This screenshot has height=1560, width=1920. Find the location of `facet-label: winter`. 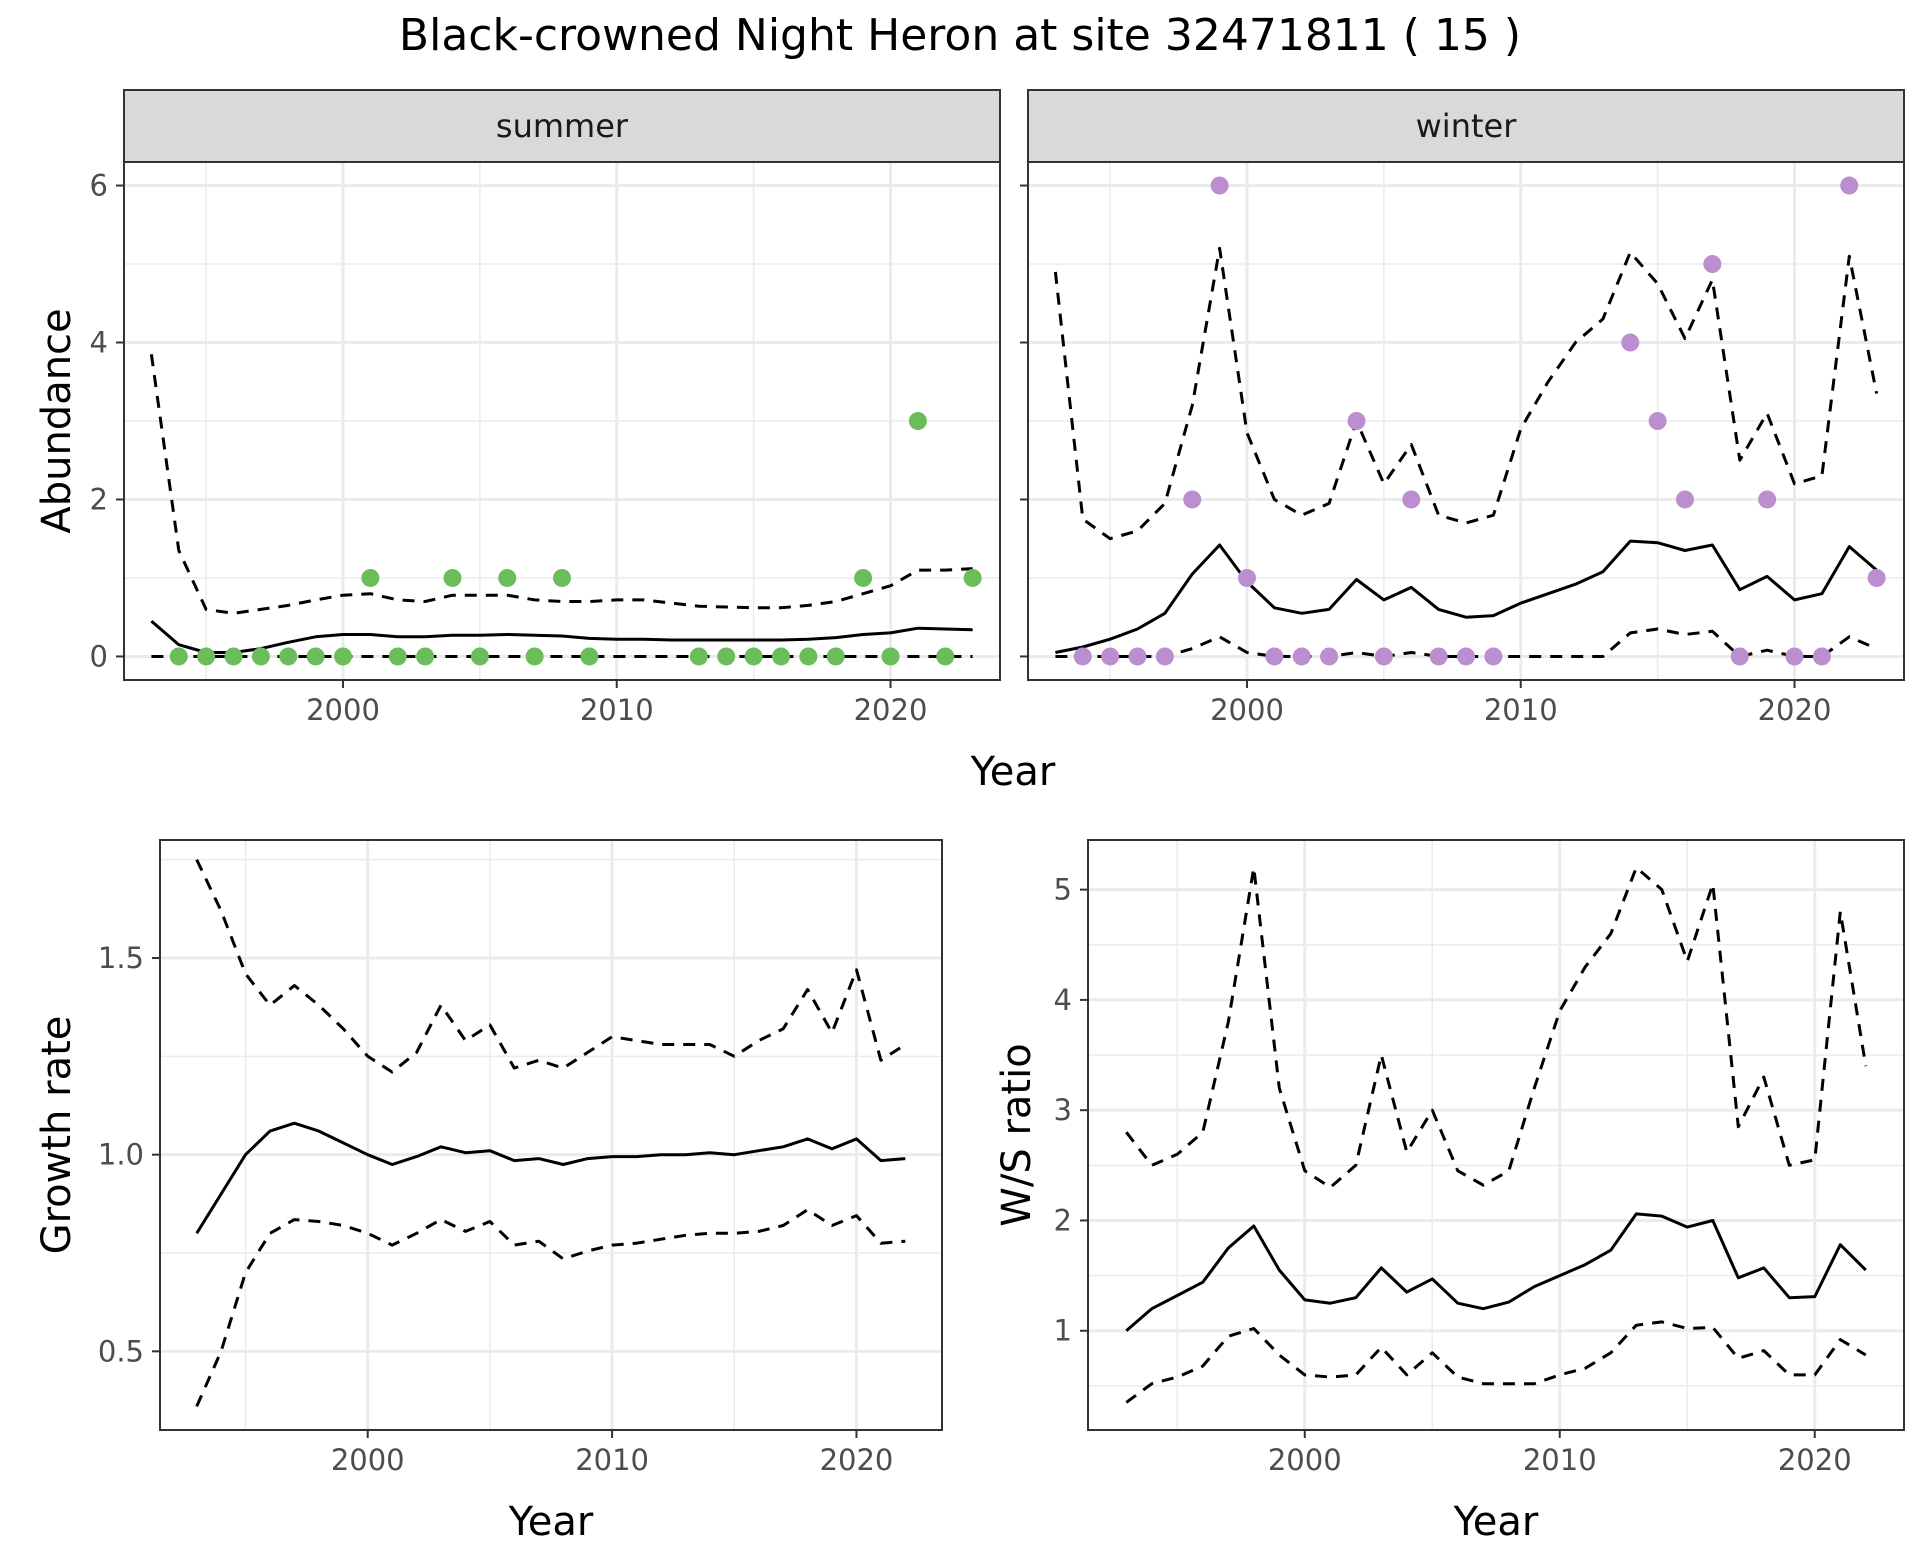

facet-label: winter is located at coordinates (1467, 126).